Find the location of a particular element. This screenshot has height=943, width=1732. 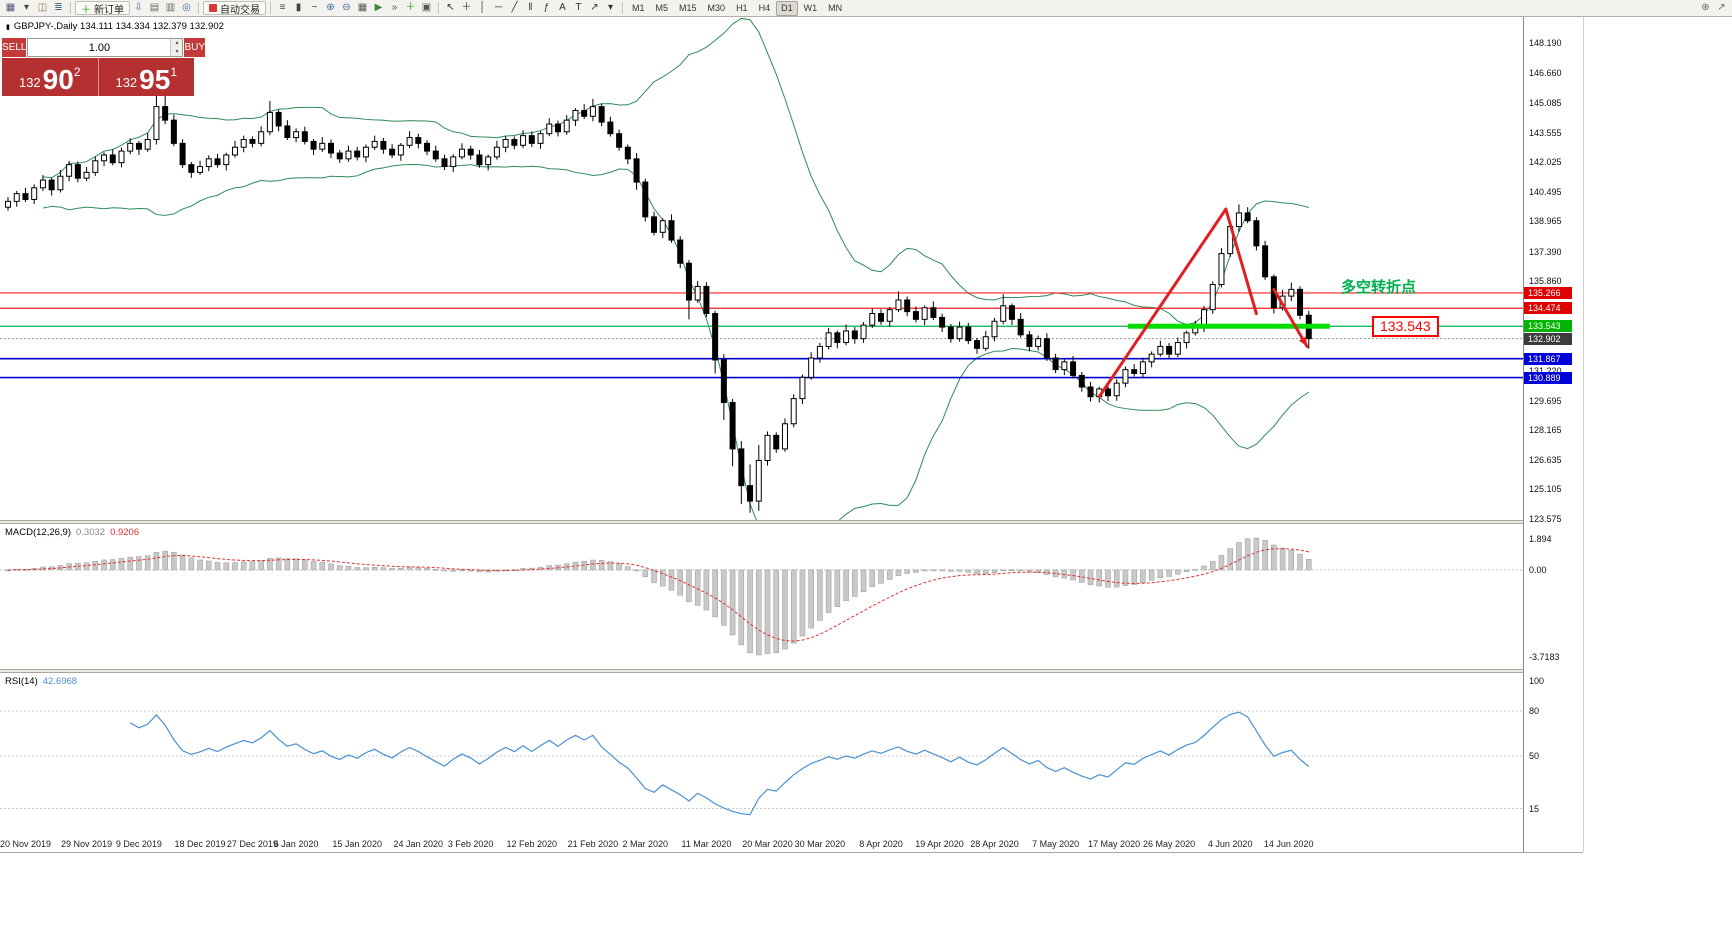

chart-shift-icon: » is located at coordinates (394, 7).